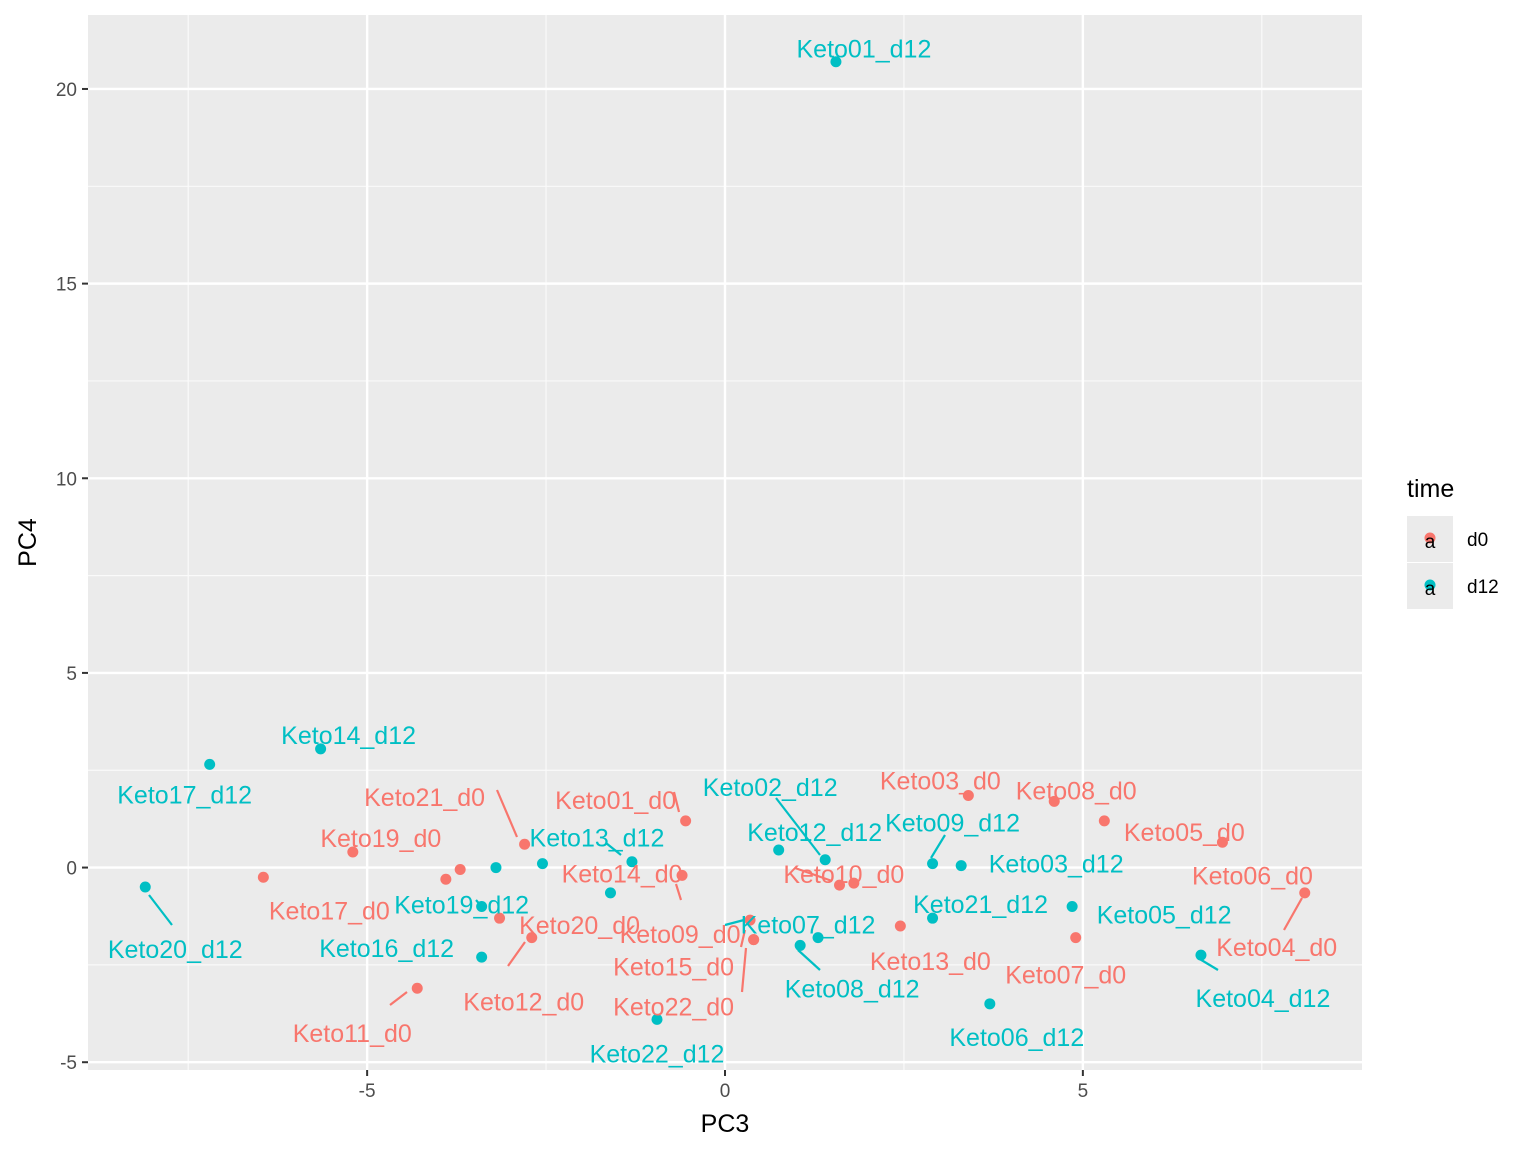 The height and width of the screenshot is (1152, 1536). What do you see at coordinates (523, 1003) in the screenshot?
I see `point-label: Keto12_d0` at bounding box center [523, 1003].